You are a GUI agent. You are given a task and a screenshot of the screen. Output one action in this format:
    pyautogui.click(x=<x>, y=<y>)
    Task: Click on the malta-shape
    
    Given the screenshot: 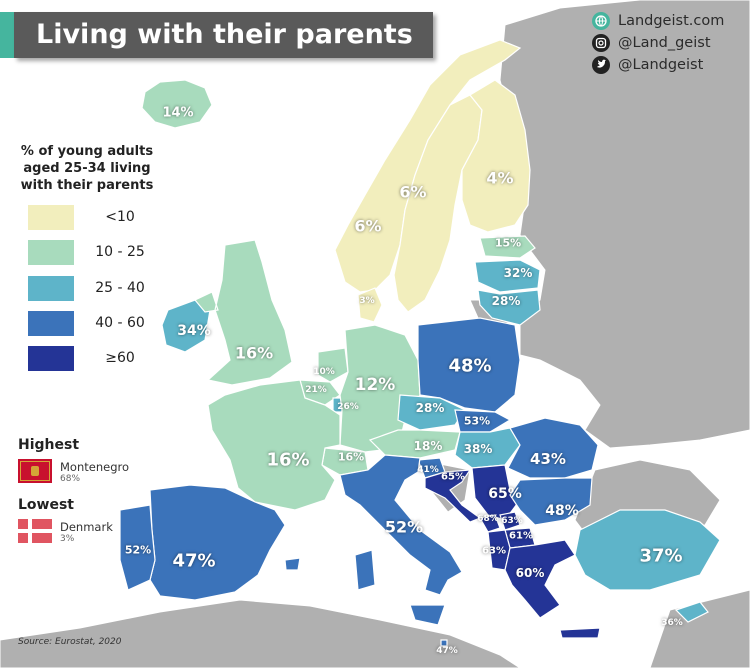 What is the action you would take?
    pyautogui.click(x=444, y=643)
    